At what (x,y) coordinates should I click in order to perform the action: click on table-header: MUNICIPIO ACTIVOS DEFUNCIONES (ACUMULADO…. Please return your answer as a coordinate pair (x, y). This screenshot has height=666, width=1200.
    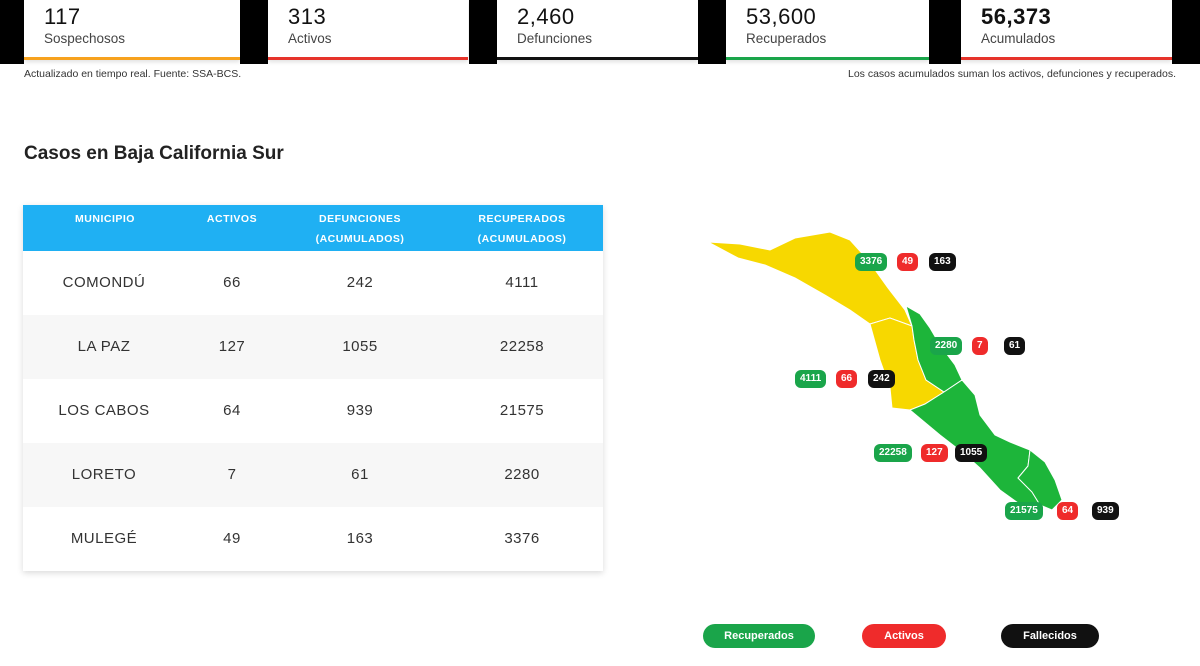
    Looking at the image, I should click on (313, 228).